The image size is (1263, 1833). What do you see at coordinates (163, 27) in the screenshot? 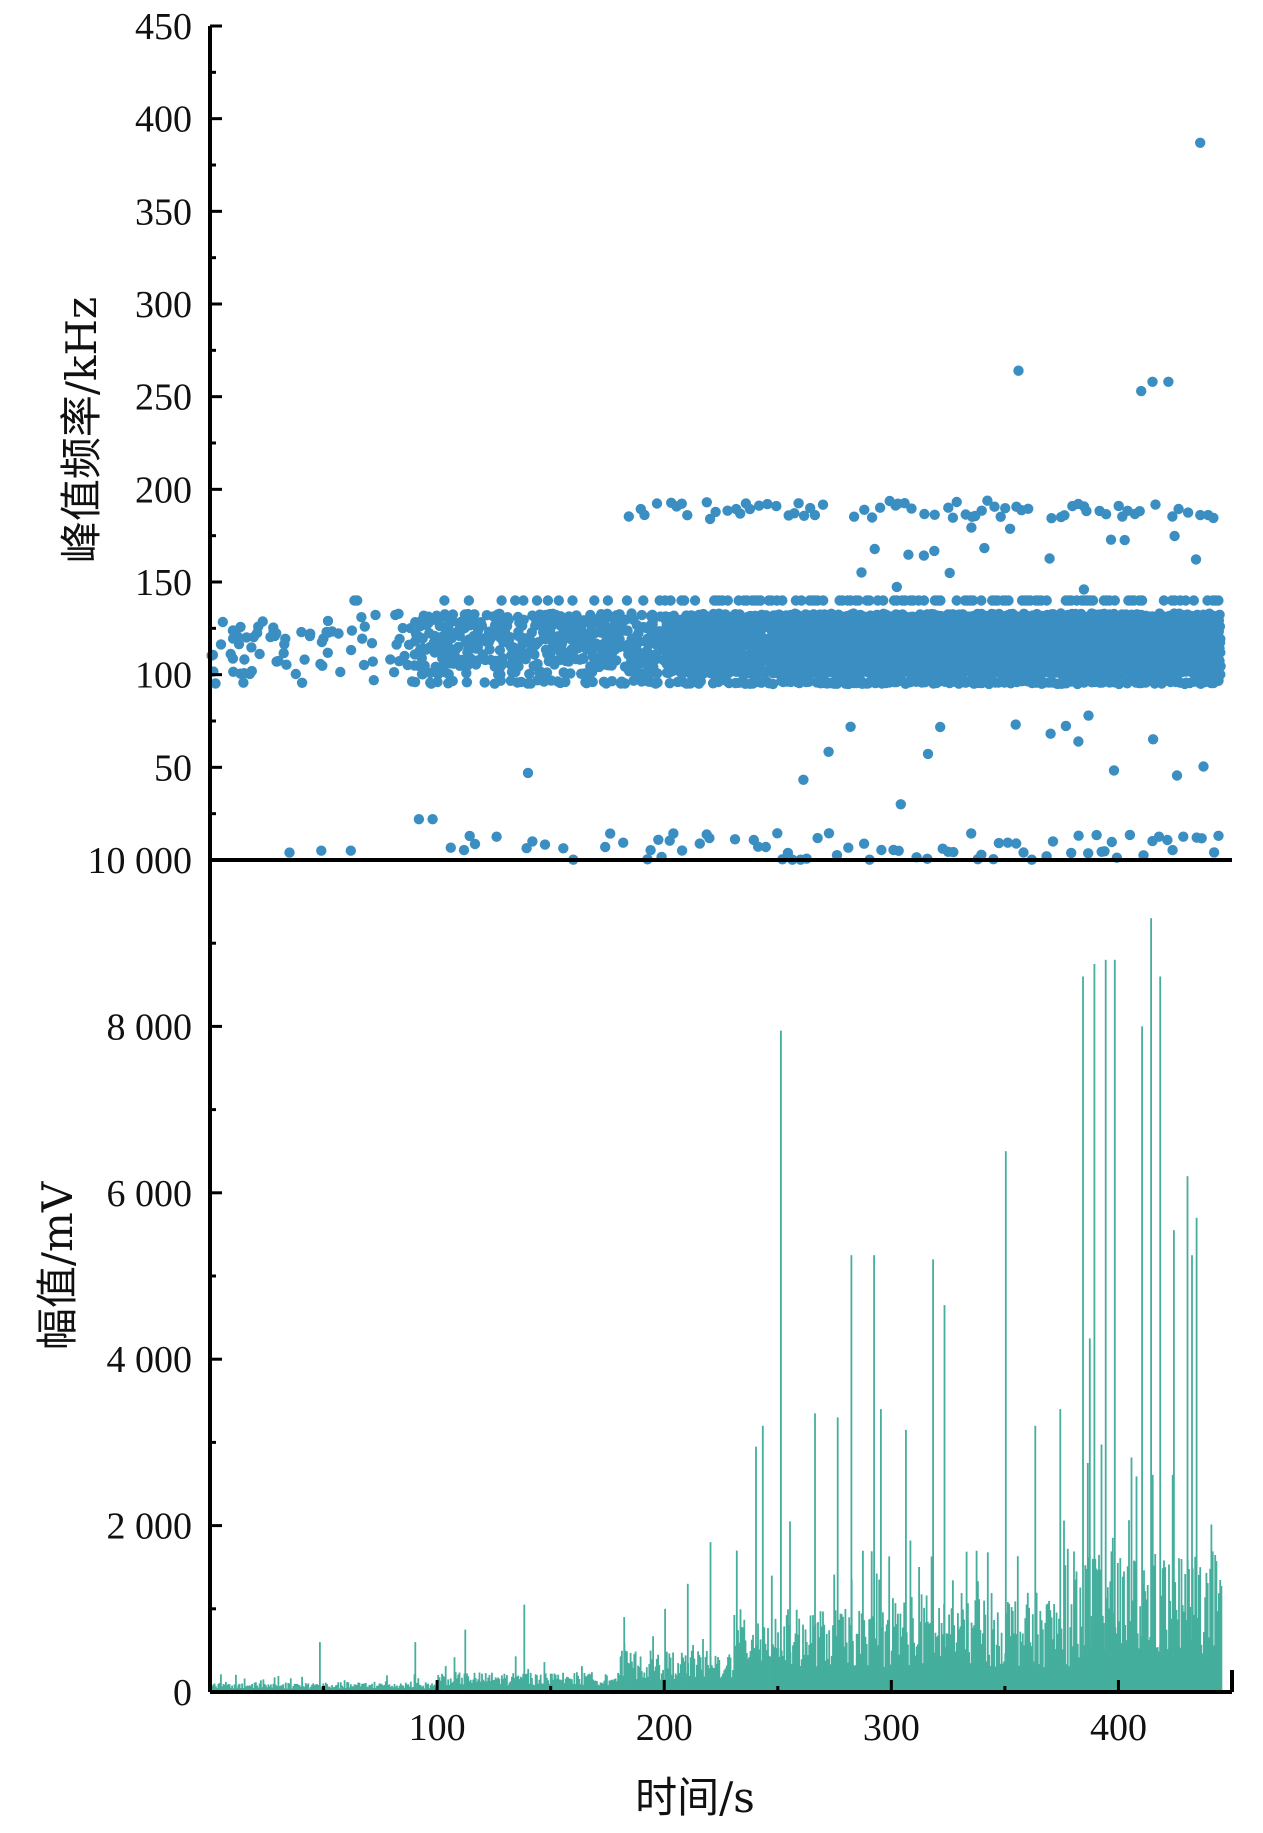
I see `top-y-tick-label: 450` at bounding box center [163, 27].